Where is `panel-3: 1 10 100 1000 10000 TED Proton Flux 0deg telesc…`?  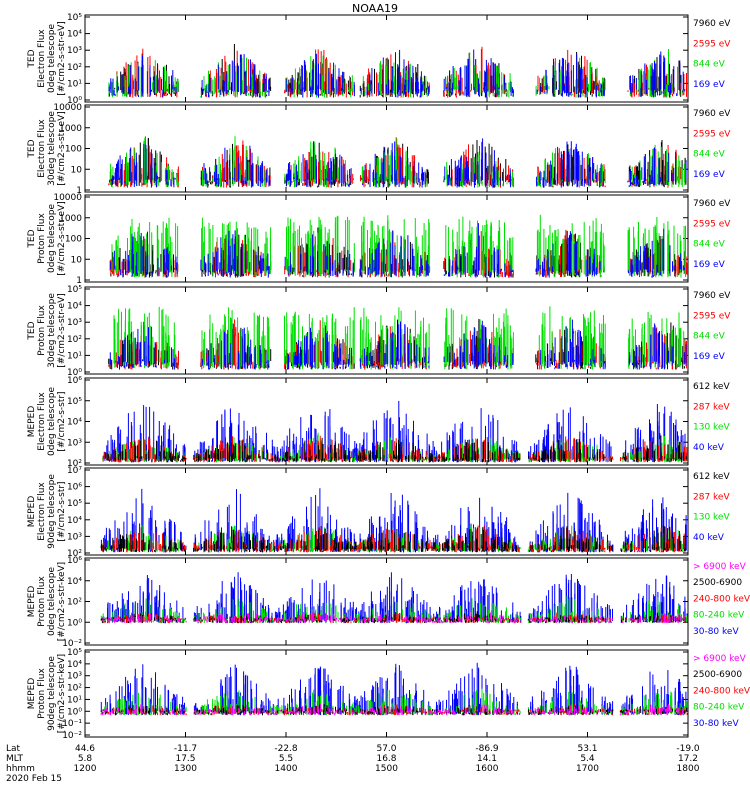
panel-3: 1 10 100 1000 10000 TED Proton Flux 0deg telesc… is located at coordinates (379, 239).